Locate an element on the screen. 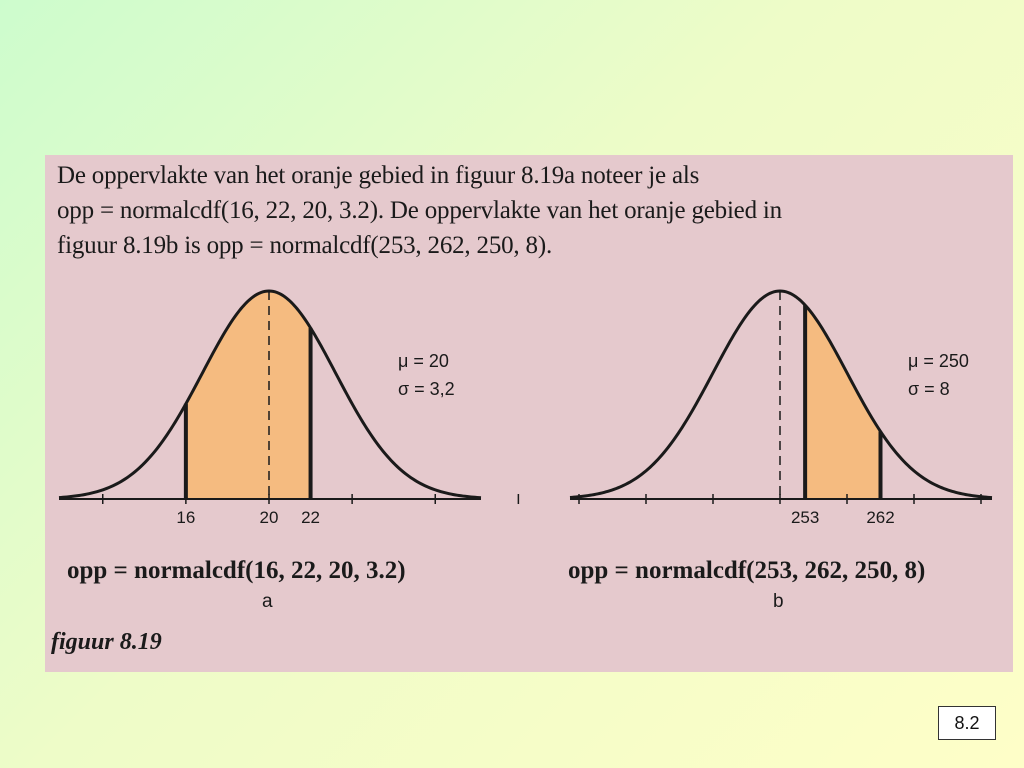 The width and height of the screenshot is (1024, 768). tick-label-b-0: 253 is located at coordinates (805, 517).